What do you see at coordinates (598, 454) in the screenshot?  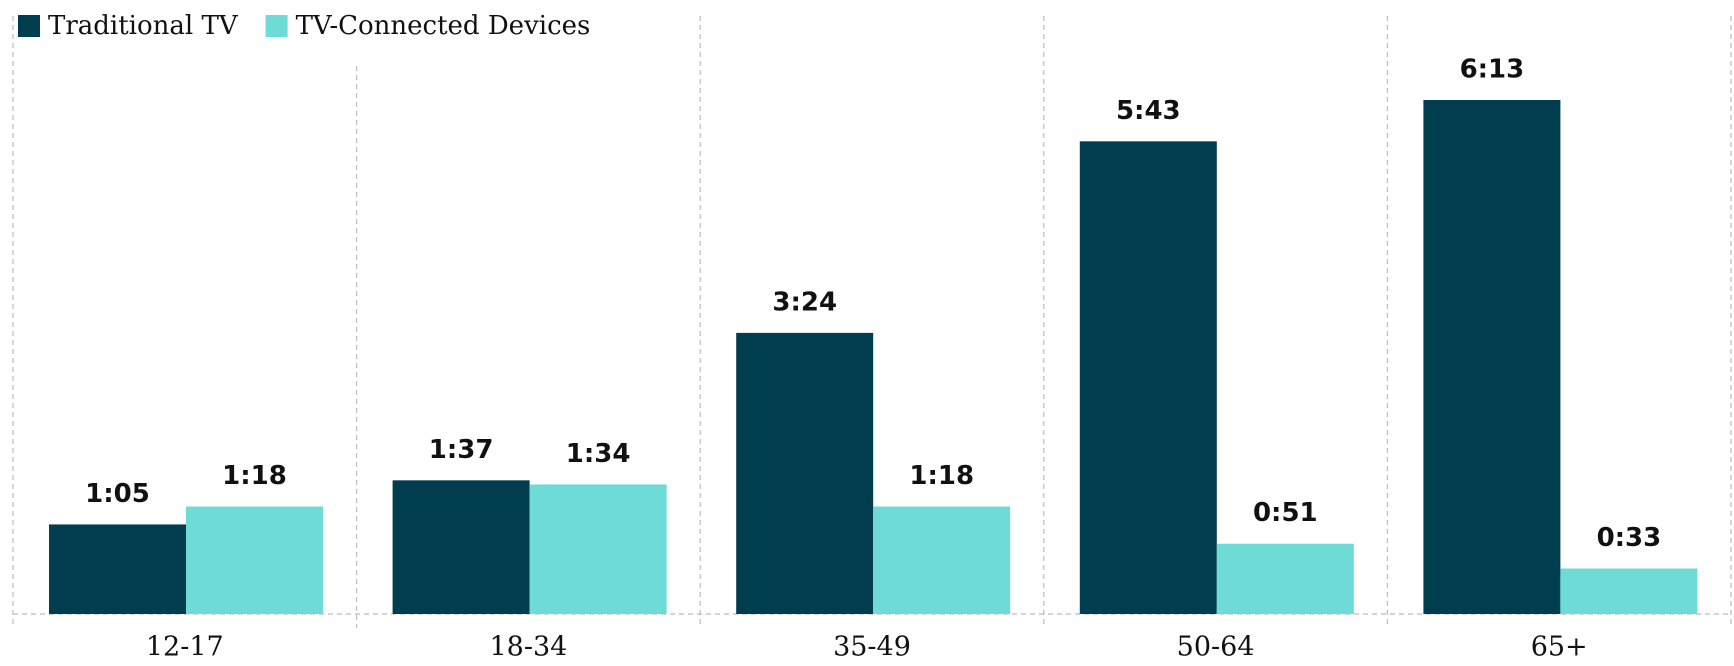 I see `data-label: 1:34` at bounding box center [598, 454].